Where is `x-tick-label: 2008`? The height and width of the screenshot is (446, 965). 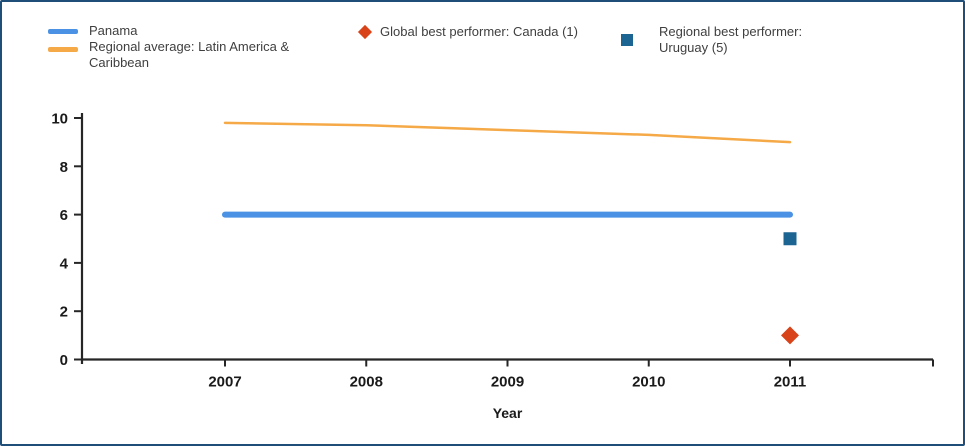 x-tick-label: 2008 is located at coordinates (366, 382).